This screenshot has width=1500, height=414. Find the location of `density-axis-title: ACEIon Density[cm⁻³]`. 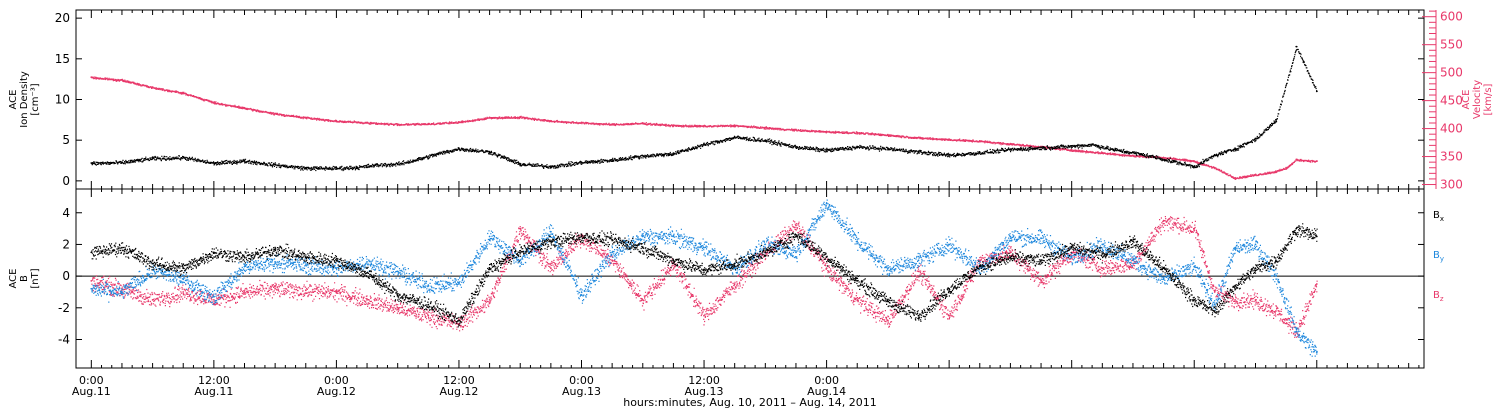

density-axis-title: ACEIon Density[cm⁻³] is located at coordinates (24, 99).